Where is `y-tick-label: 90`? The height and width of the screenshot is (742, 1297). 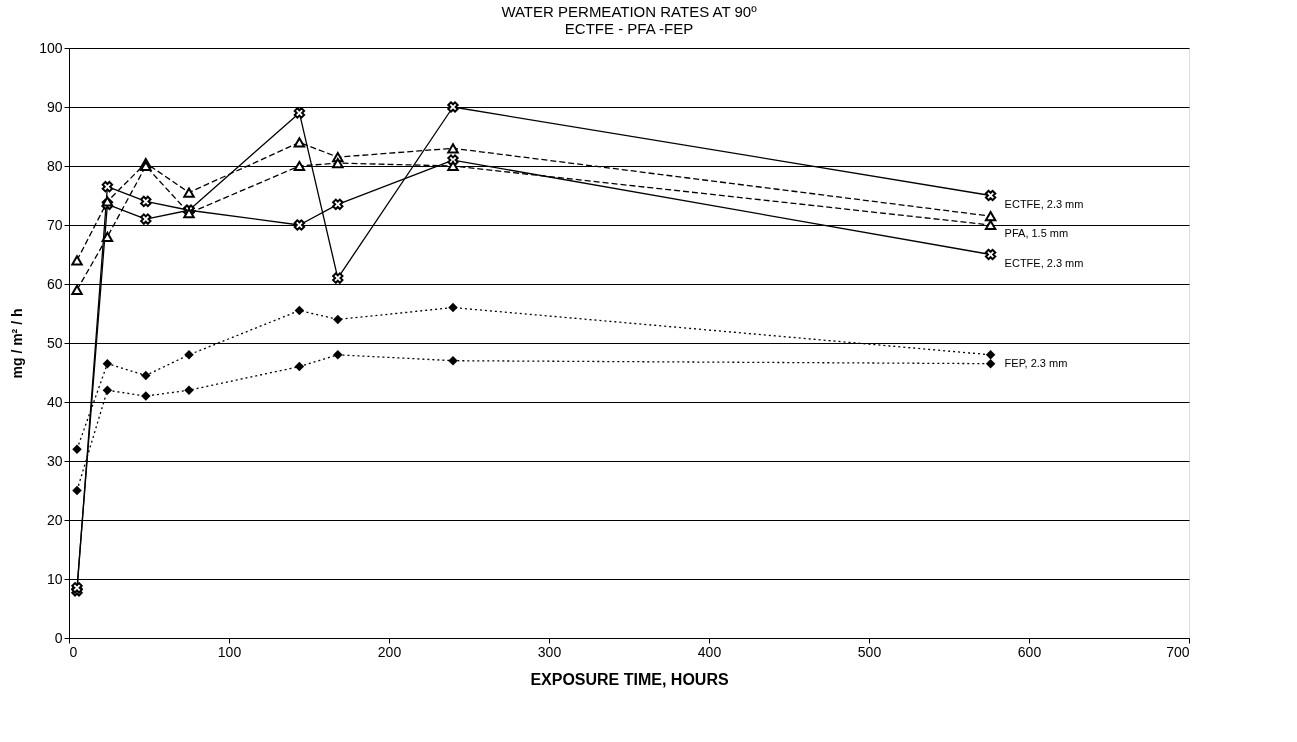 y-tick-label: 90 is located at coordinates (54, 106).